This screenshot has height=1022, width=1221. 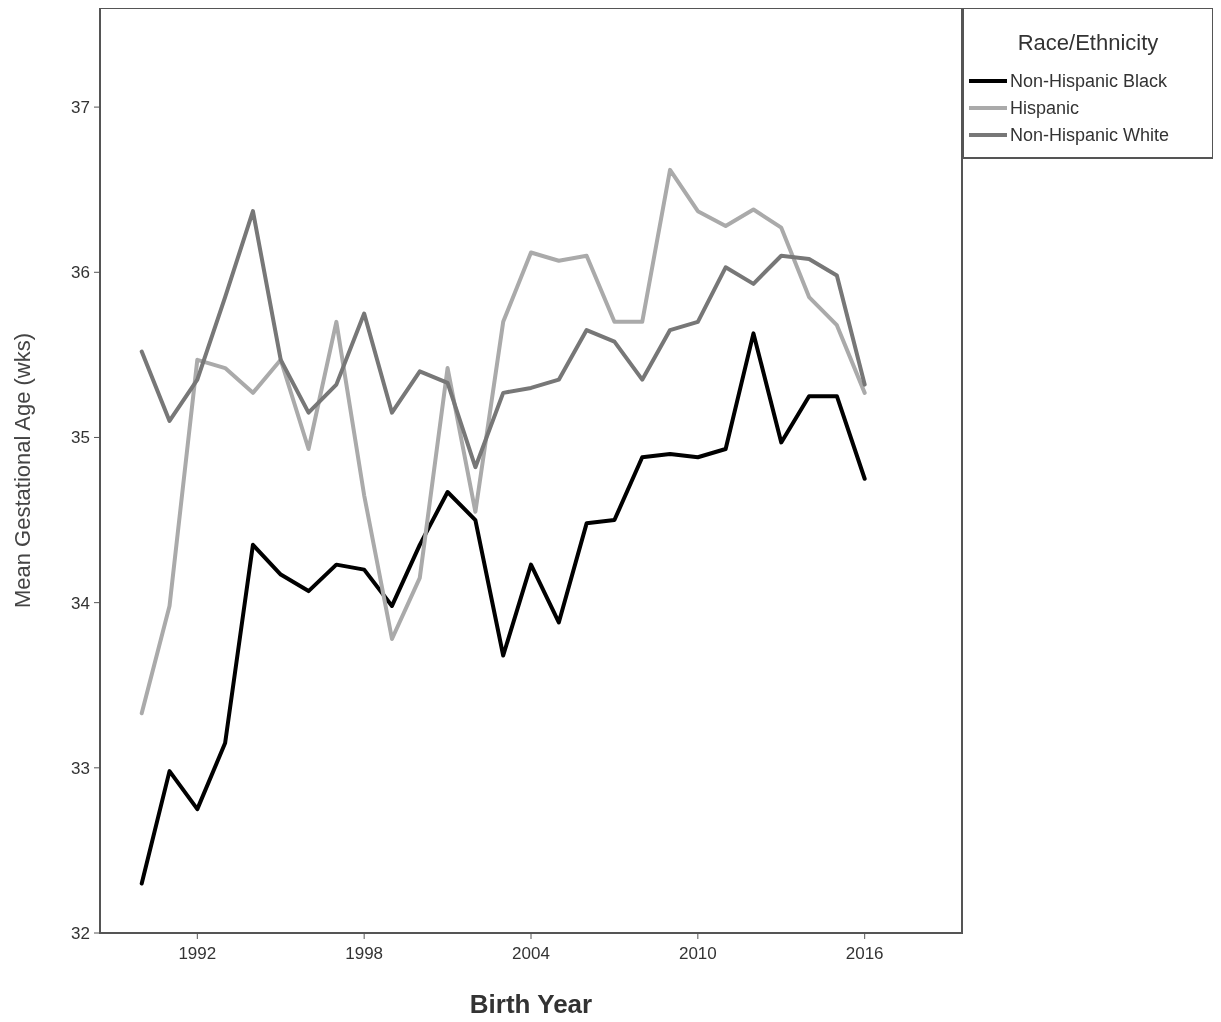 What do you see at coordinates (531, 953) in the screenshot?
I see `x-tick-label: 2004` at bounding box center [531, 953].